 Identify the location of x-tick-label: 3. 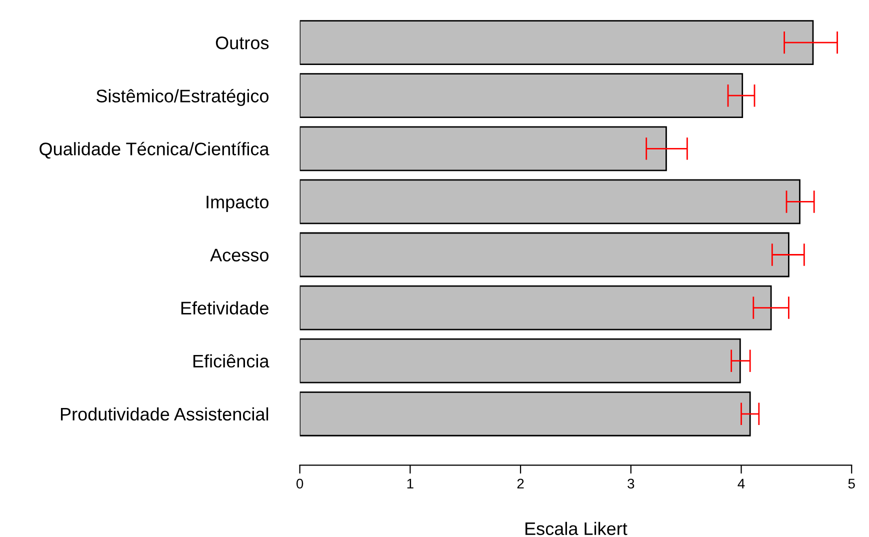
(631, 483).